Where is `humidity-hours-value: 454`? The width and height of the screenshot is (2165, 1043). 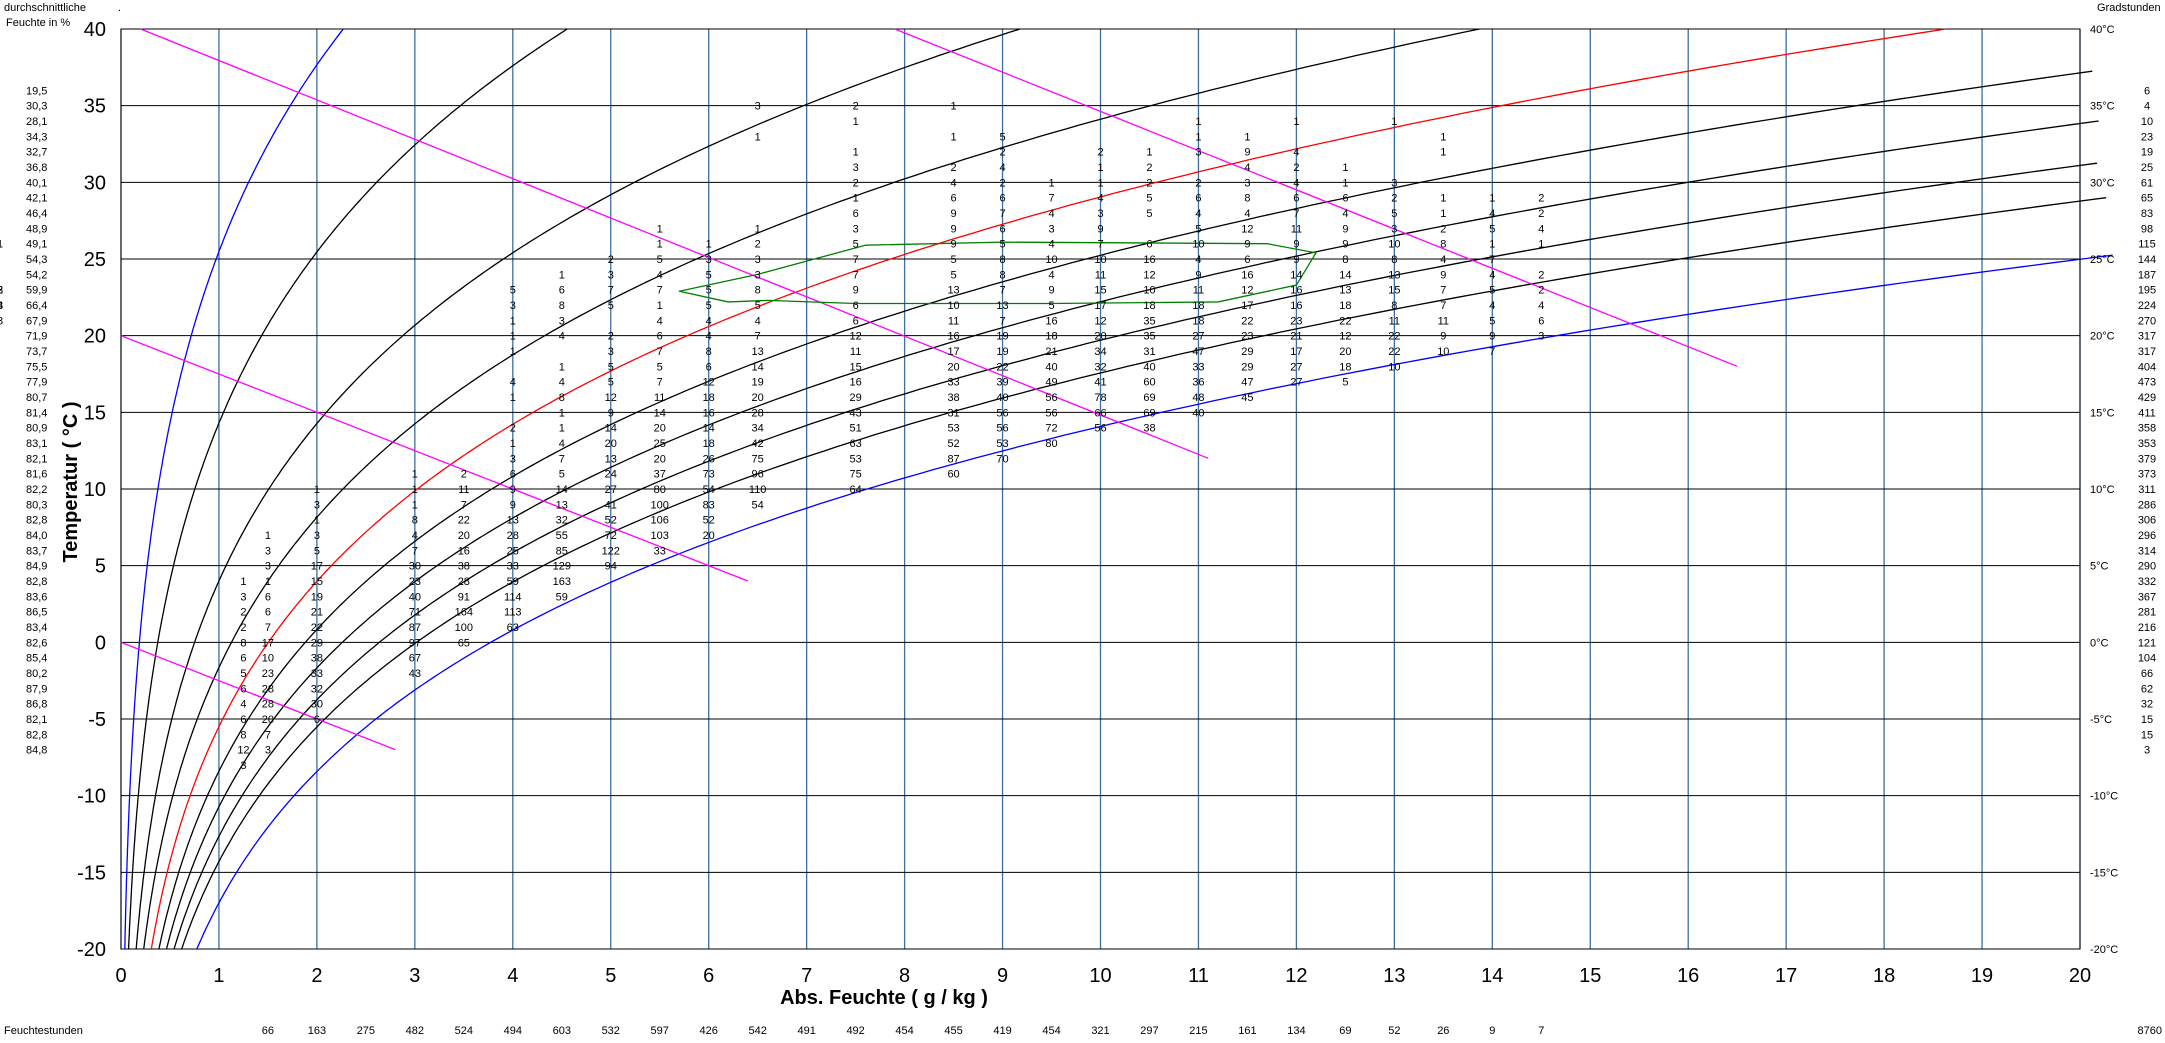 humidity-hours-value: 454 is located at coordinates (1051, 1031).